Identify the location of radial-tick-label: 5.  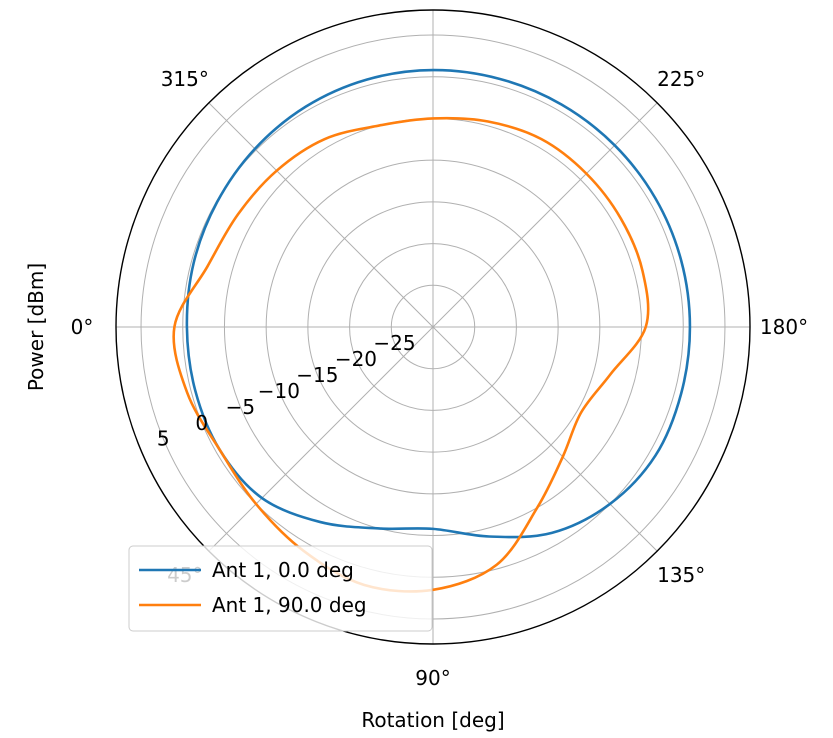
(163, 439).